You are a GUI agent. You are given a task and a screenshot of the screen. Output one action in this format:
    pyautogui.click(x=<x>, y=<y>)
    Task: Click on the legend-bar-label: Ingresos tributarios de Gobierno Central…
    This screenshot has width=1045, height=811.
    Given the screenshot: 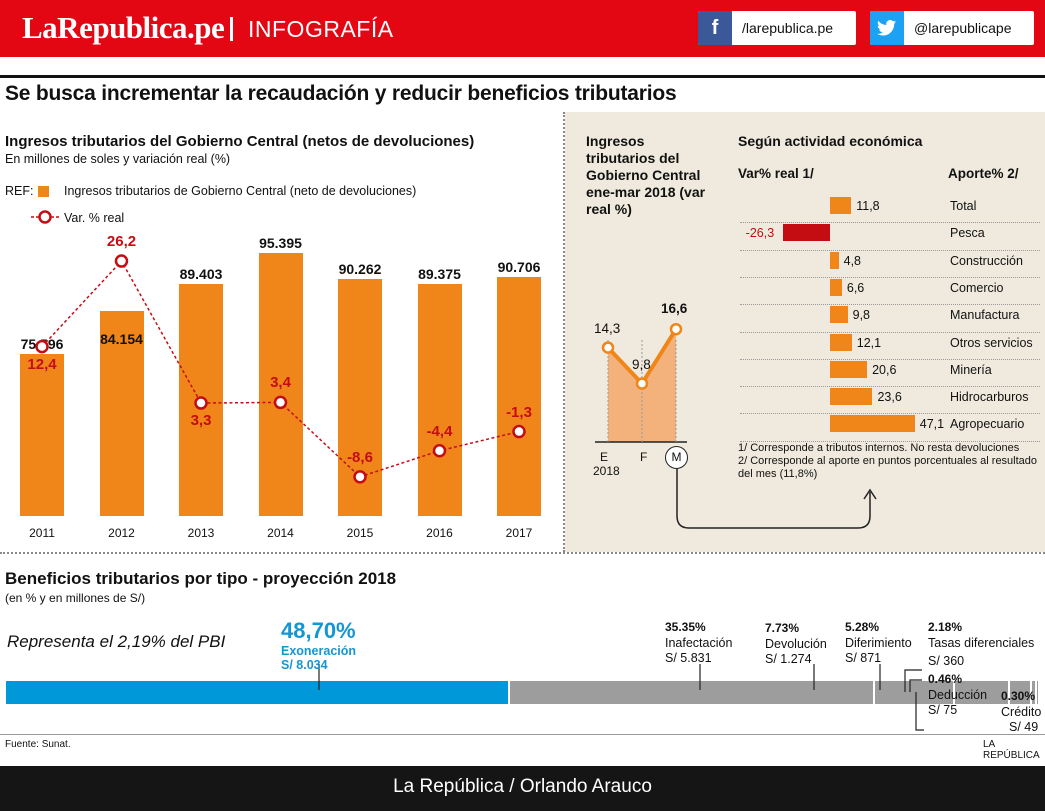 What is the action you would take?
    pyautogui.click(x=240, y=191)
    